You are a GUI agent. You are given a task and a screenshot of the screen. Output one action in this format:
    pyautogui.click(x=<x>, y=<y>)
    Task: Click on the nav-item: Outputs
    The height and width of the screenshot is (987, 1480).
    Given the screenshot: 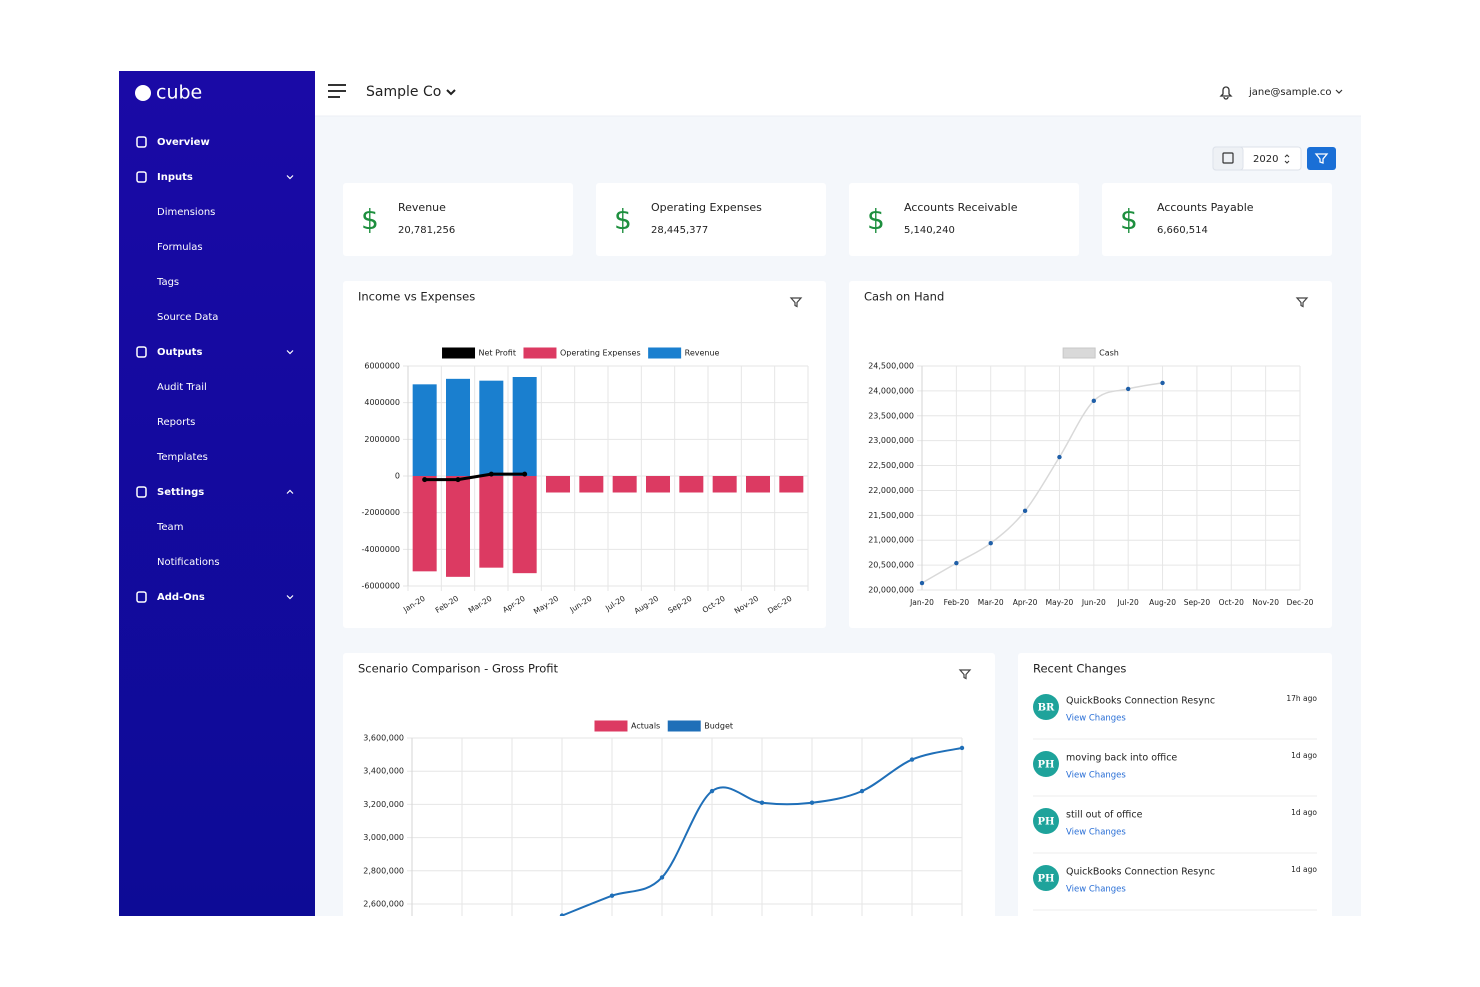 What is the action you would take?
    pyautogui.click(x=179, y=352)
    